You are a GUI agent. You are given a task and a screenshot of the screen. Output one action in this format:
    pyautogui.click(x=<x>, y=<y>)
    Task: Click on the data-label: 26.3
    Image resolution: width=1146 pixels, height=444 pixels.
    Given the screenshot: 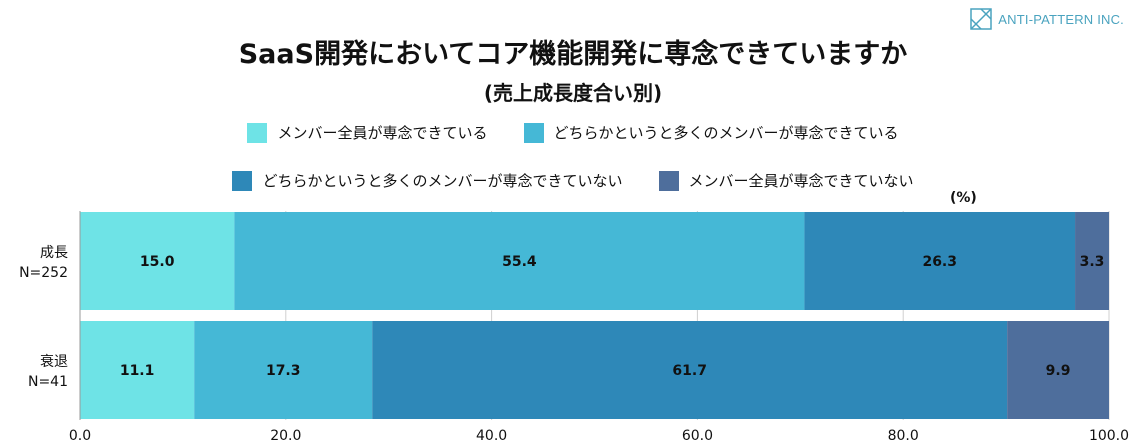 What is the action you would take?
    pyautogui.click(x=939, y=262)
    